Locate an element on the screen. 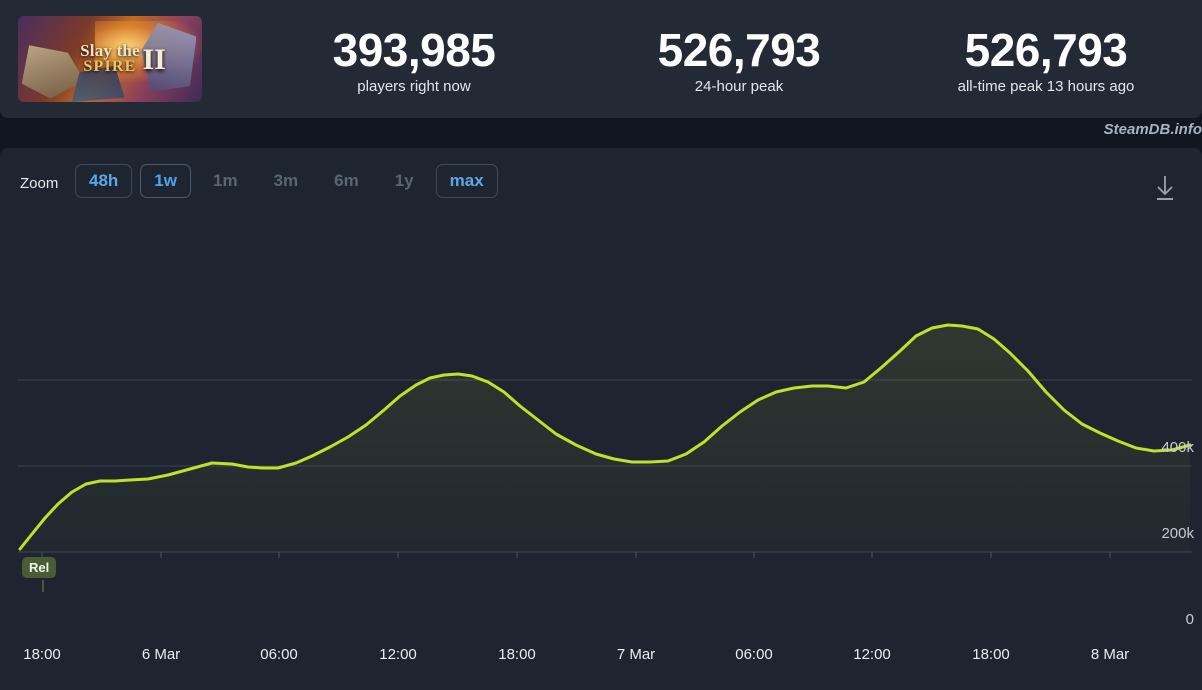  game-title-art: Slay the SPIRE II is located at coordinates (123, 58).